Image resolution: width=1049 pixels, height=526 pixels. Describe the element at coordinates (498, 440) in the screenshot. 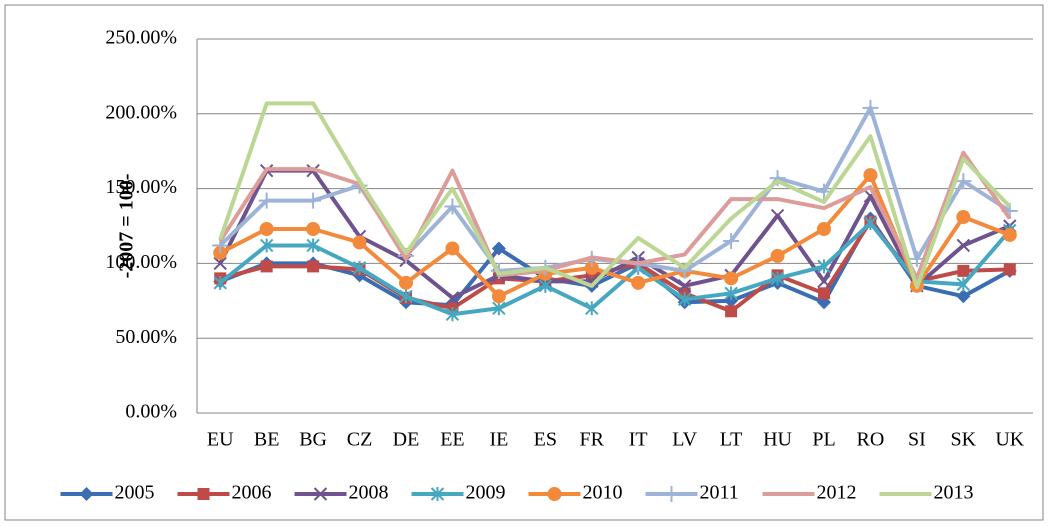

I see `x-tick-label: IE` at that location.